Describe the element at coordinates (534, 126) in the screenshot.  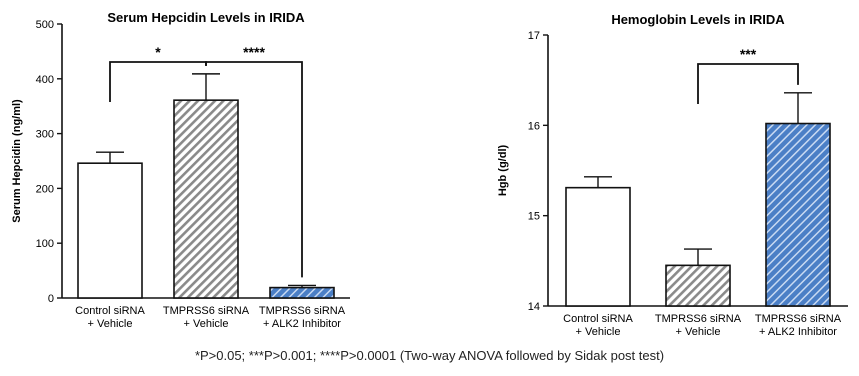
I see `y-tick-label: 16` at that location.